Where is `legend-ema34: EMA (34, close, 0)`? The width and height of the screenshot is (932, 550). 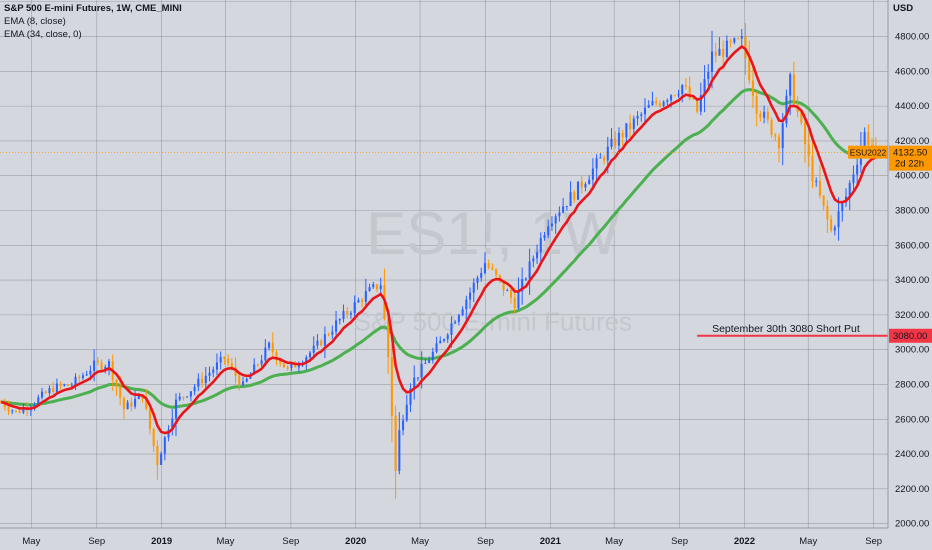 legend-ema34: EMA (34, close, 0) is located at coordinates (43, 34).